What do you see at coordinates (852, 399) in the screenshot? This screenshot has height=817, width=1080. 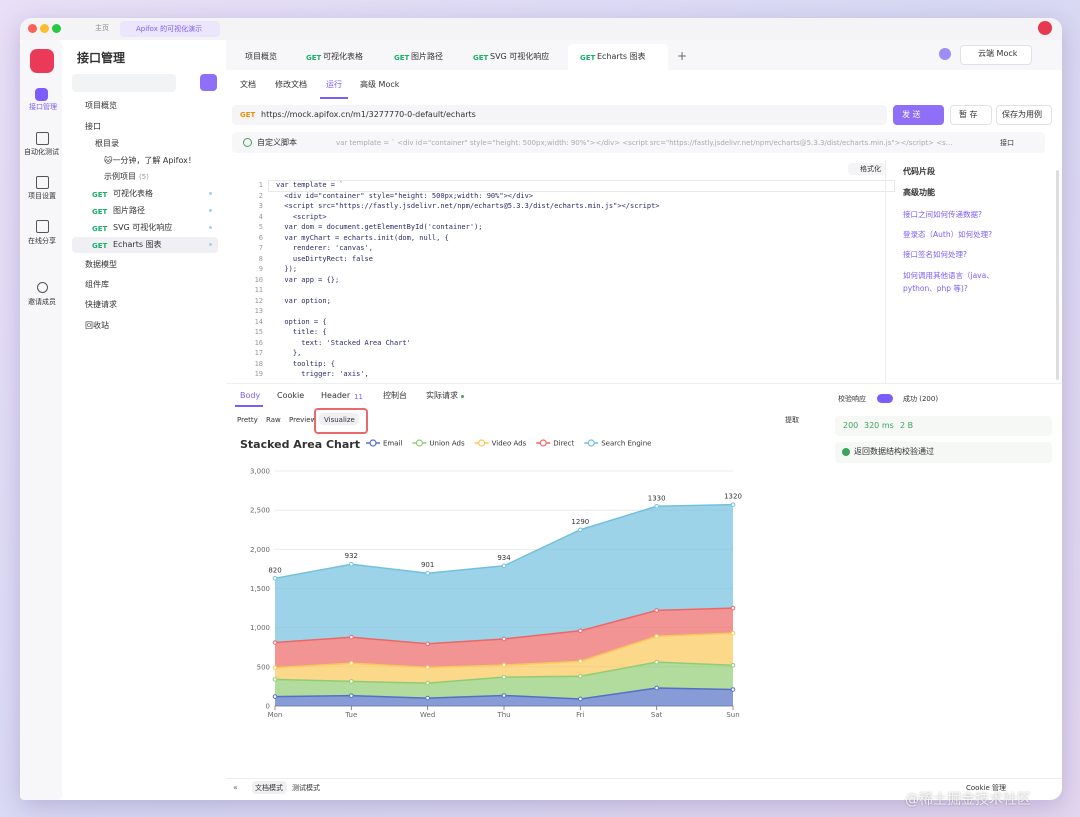 I see `validate-label: 校验响应` at bounding box center [852, 399].